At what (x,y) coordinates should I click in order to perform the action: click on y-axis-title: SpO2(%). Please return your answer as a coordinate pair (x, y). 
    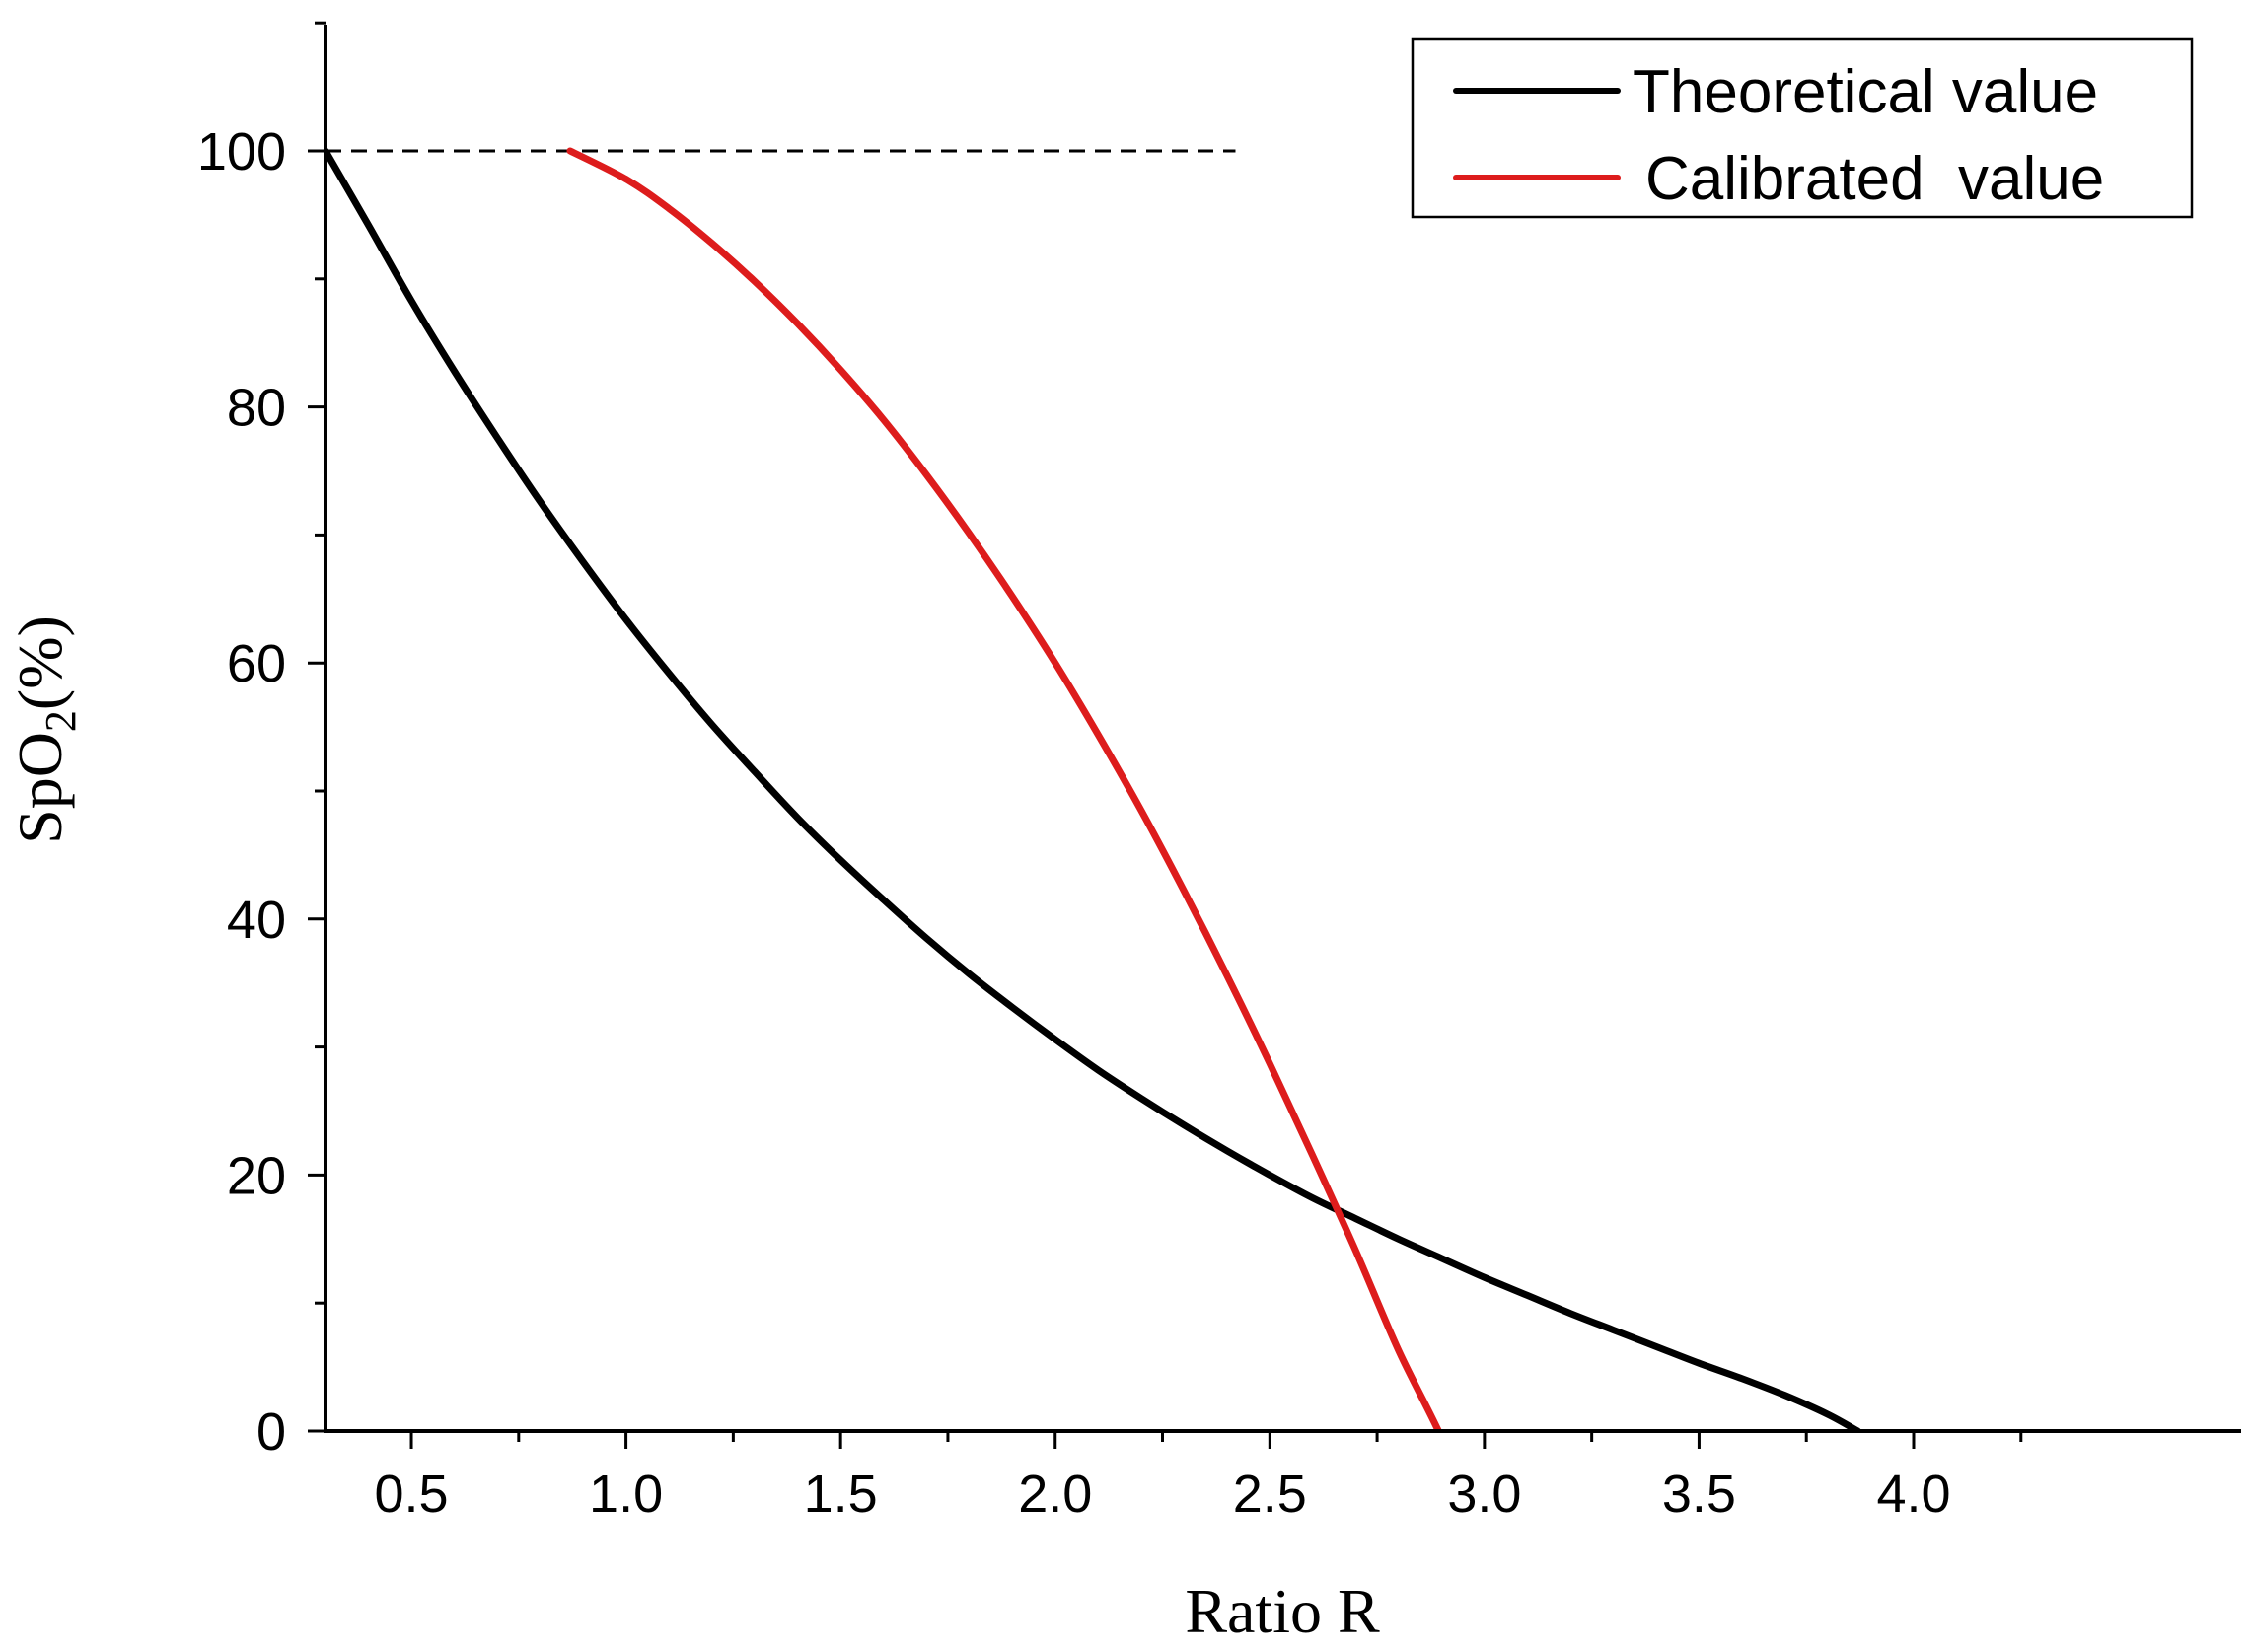
    Looking at the image, I should click on (45, 730).